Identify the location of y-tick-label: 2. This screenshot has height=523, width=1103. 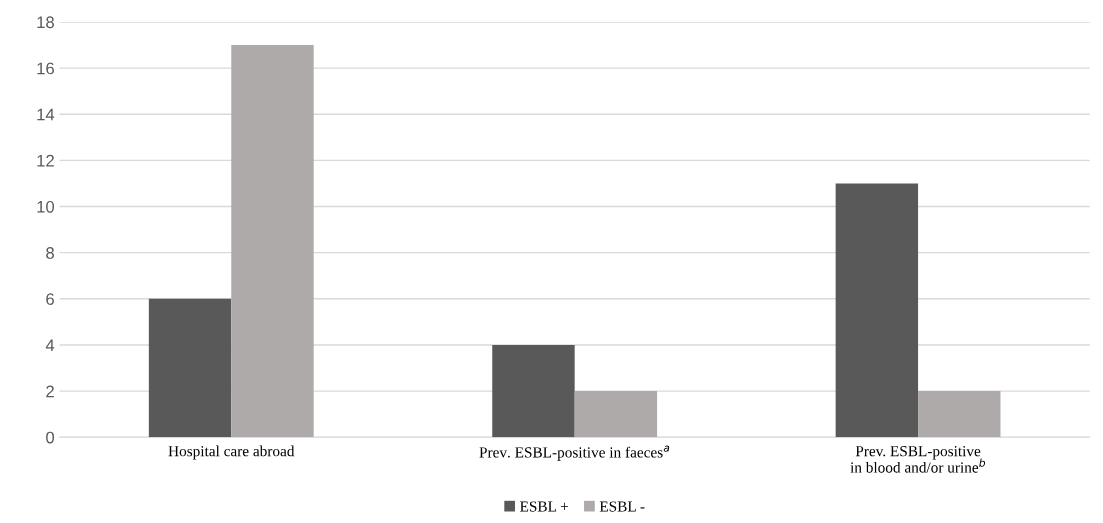
(50, 391).